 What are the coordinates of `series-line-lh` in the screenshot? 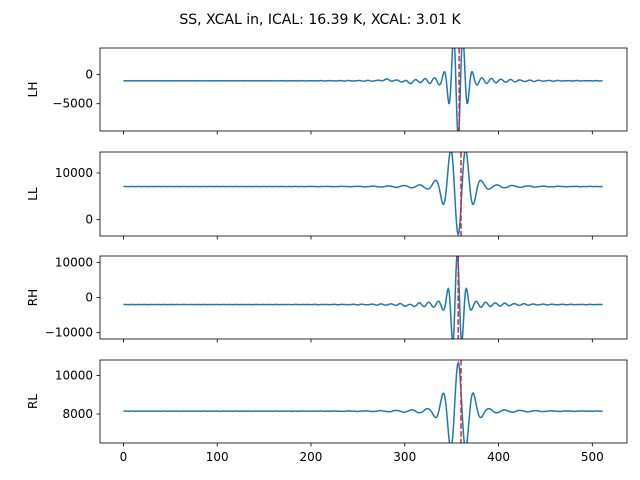 It's located at (363, 89).